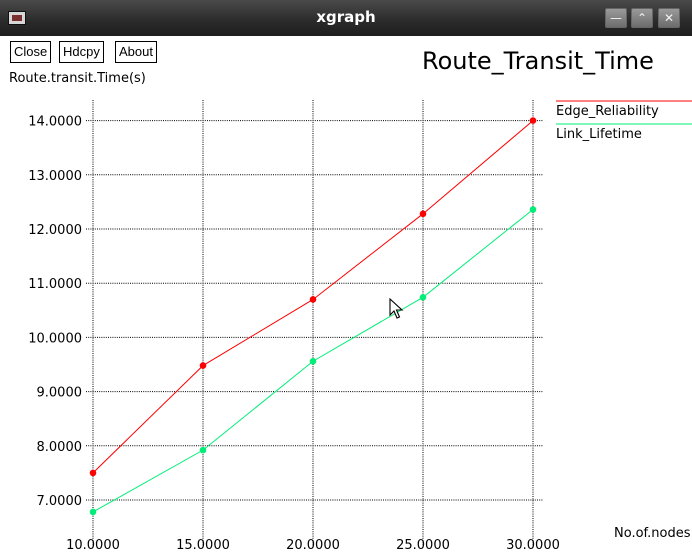 This screenshot has height=552, width=692. What do you see at coordinates (313, 545) in the screenshot?
I see `x-tick-label: 20.0000` at bounding box center [313, 545].